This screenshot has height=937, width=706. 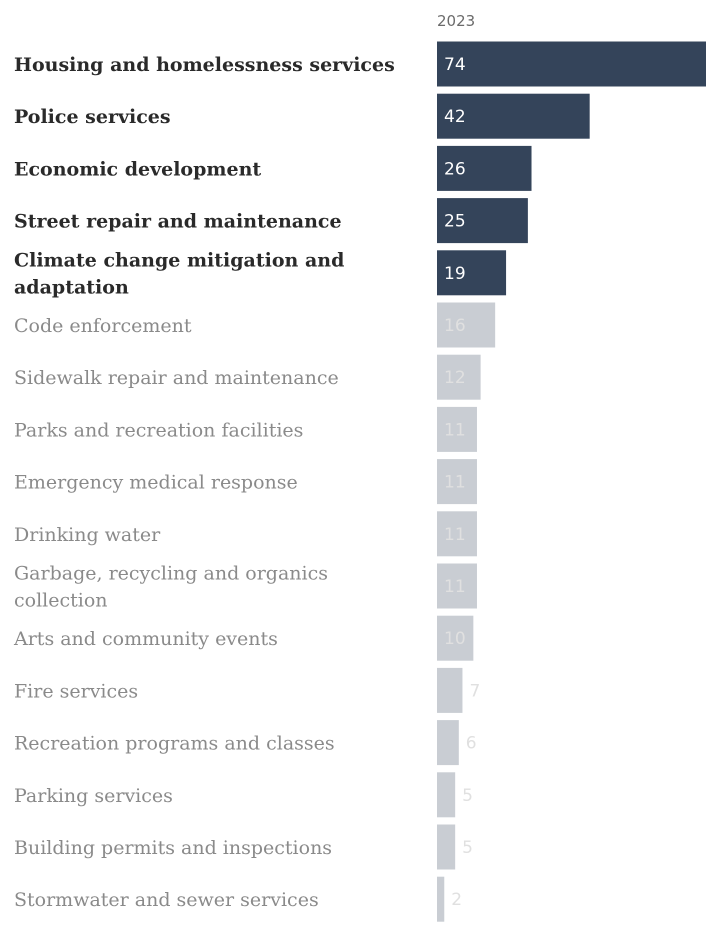 I want to click on category-label: Parking services, so click(x=93, y=796).